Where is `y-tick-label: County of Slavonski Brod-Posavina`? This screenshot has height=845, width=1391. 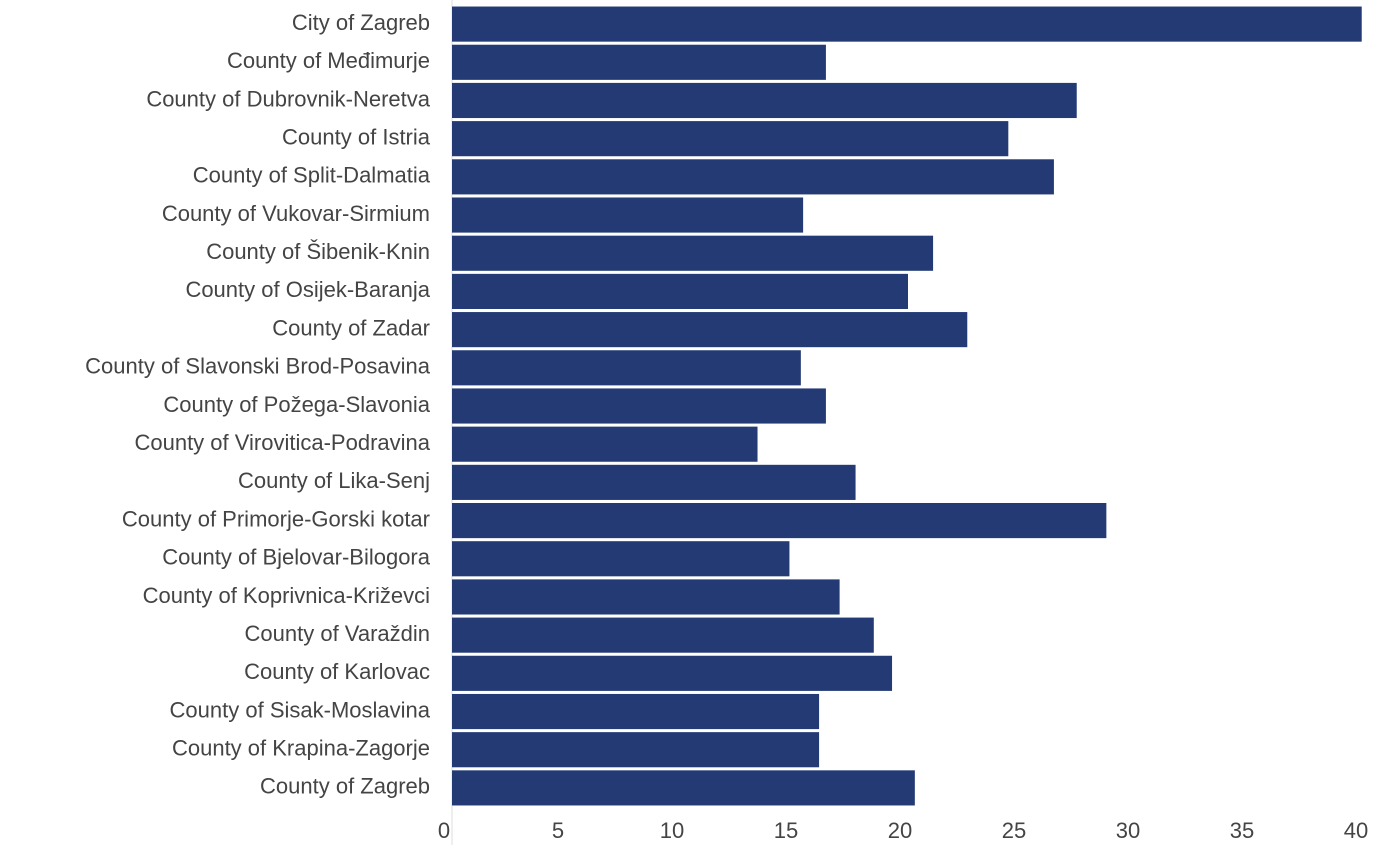
y-tick-label: County of Slavonski Brod-Posavina is located at coordinates (258, 366).